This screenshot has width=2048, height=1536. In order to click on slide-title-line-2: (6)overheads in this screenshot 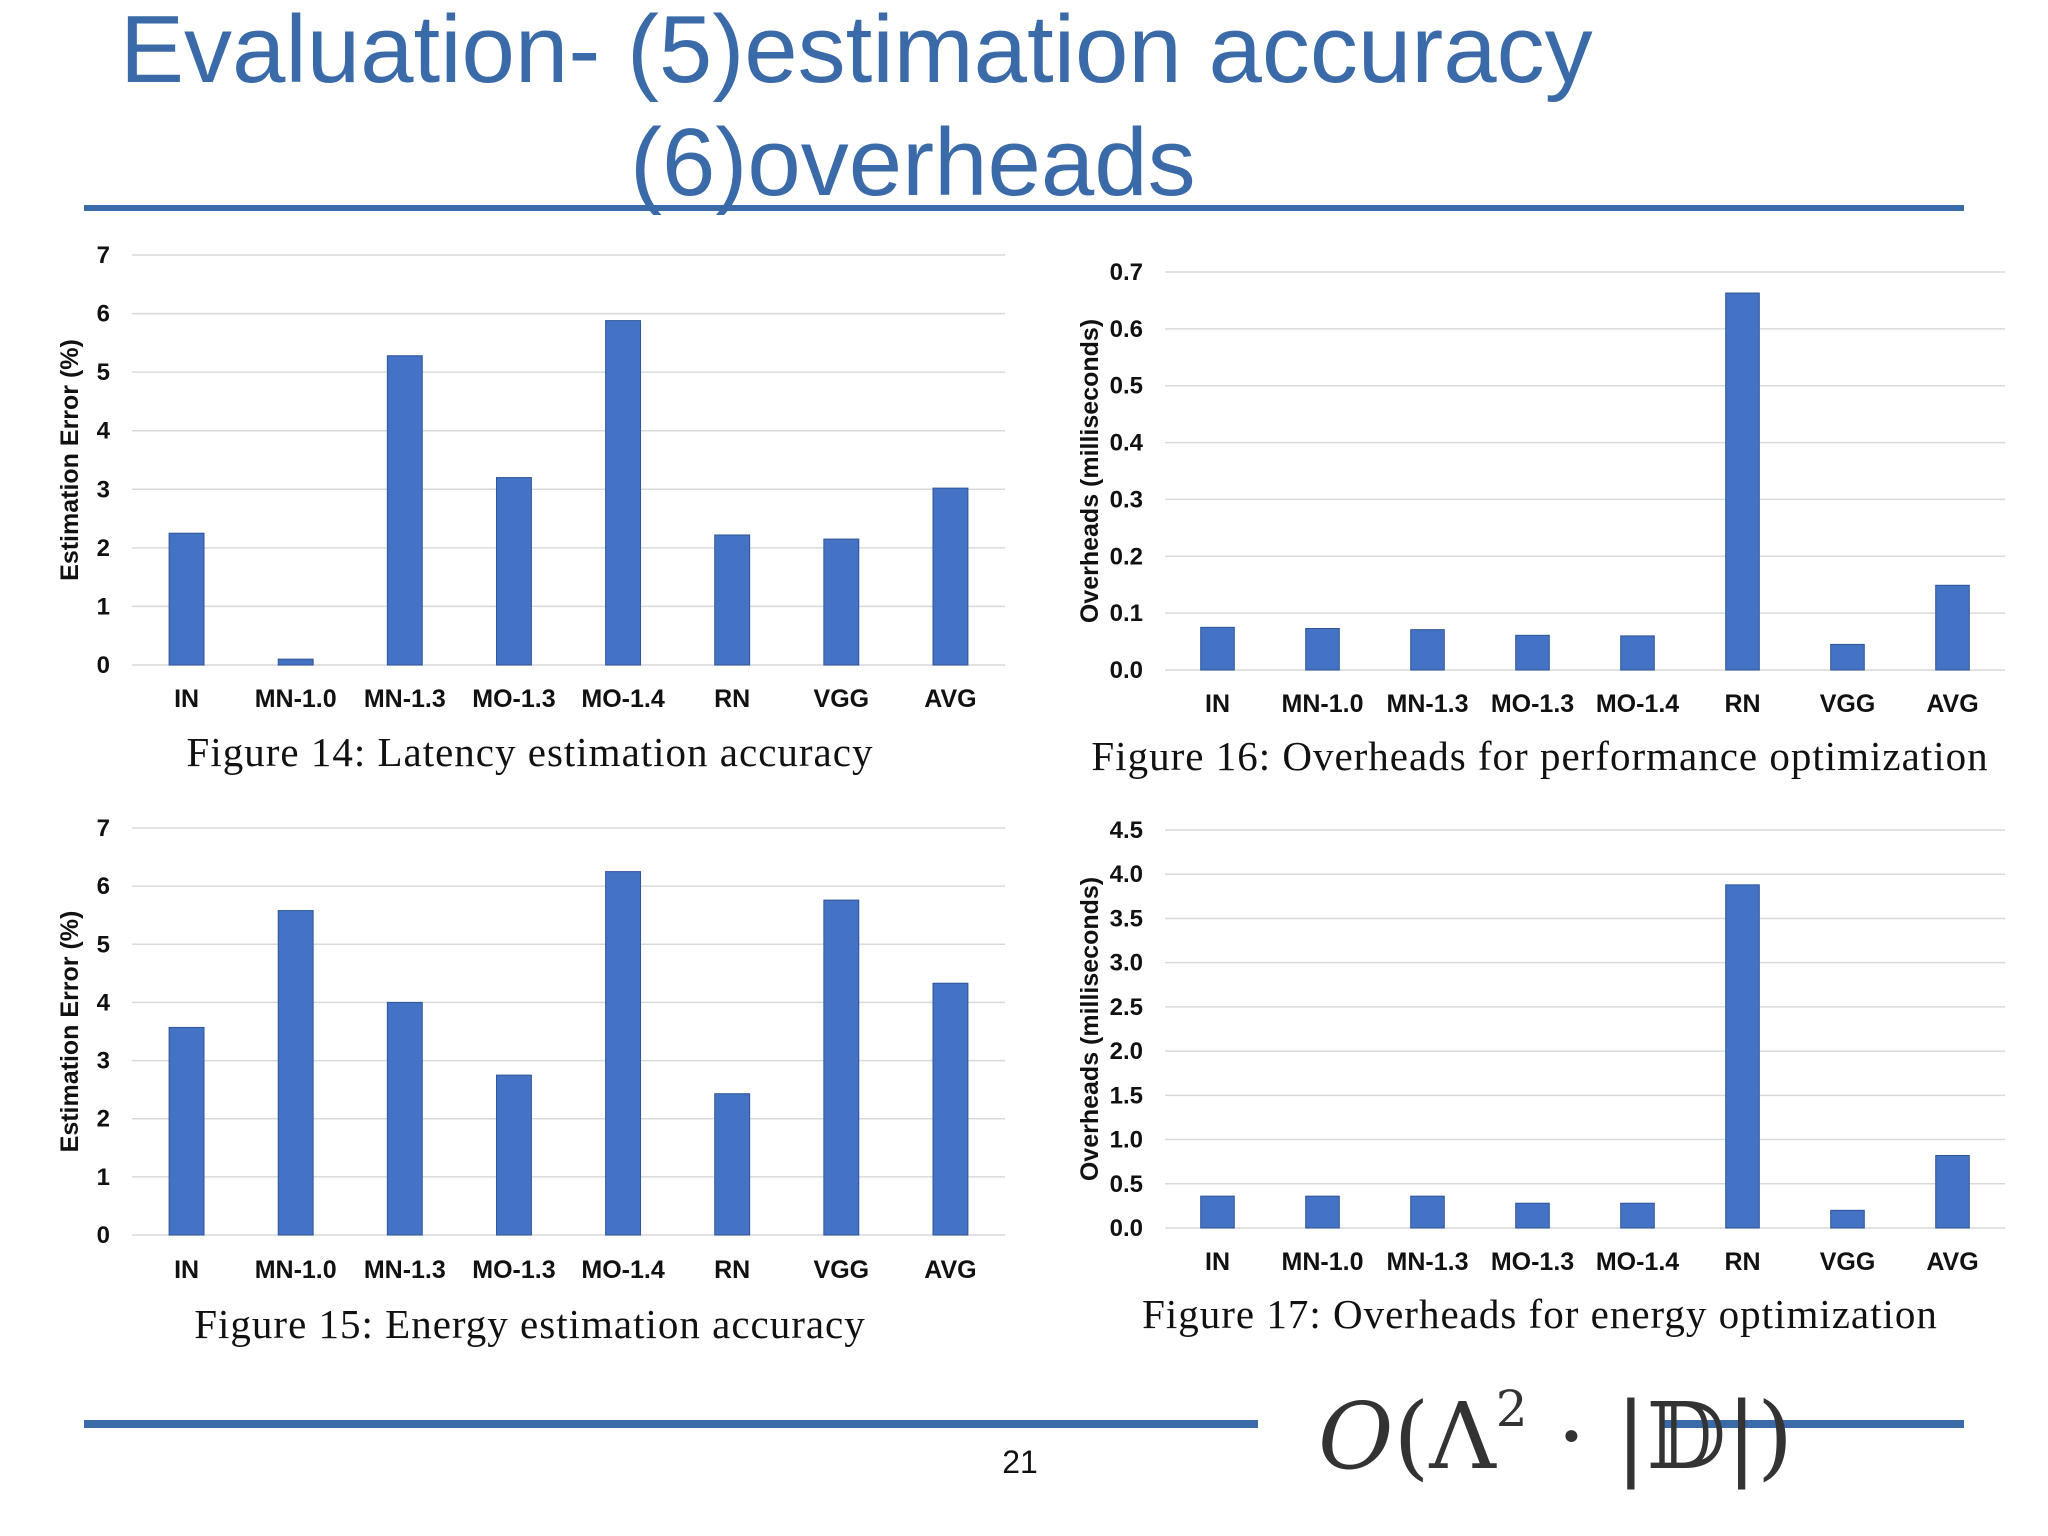, I will do `click(913, 162)`.